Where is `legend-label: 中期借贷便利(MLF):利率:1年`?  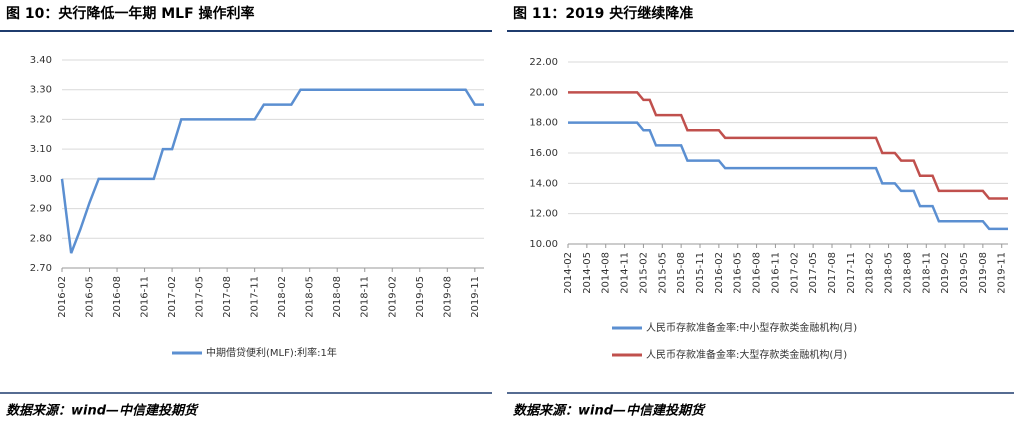 legend-label: 中期借贷便利(MLF):利率:1年 is located at coordinates (271, 352).